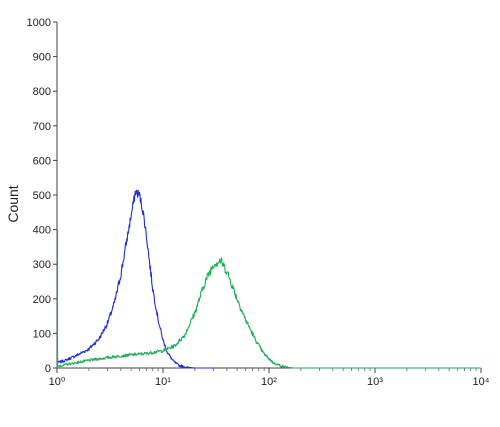 Image resolution: width=500 pixels, height=427 pixels. What do you see at coordinates (42, 334) in the screenshot?
I see `y-tick-label: 100` at bounding box center [42, 334].